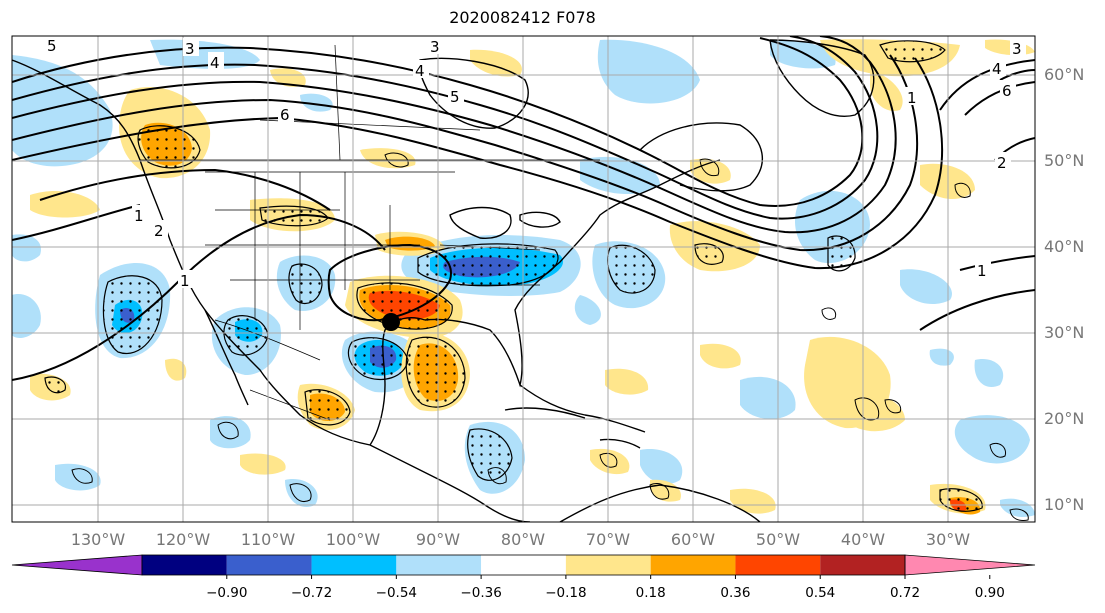  Describe the element at coordinates (285, 115) in the screenshot. I see `contour-label-6: 6` at that location.